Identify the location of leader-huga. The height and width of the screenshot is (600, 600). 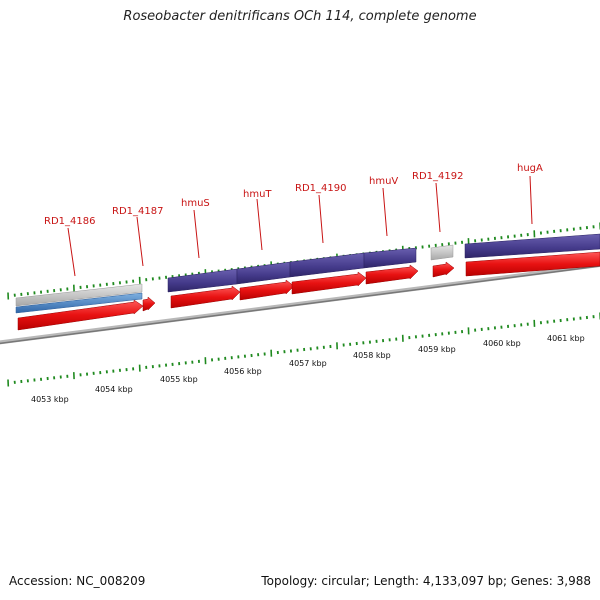
(531, 200).